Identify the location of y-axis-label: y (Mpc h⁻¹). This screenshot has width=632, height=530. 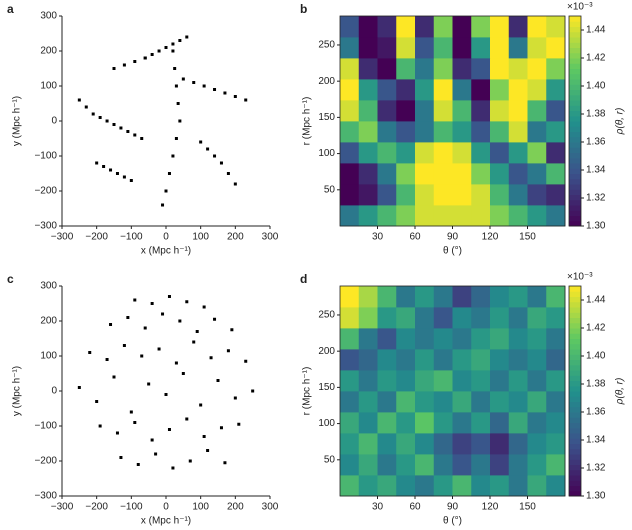
(17, 391).